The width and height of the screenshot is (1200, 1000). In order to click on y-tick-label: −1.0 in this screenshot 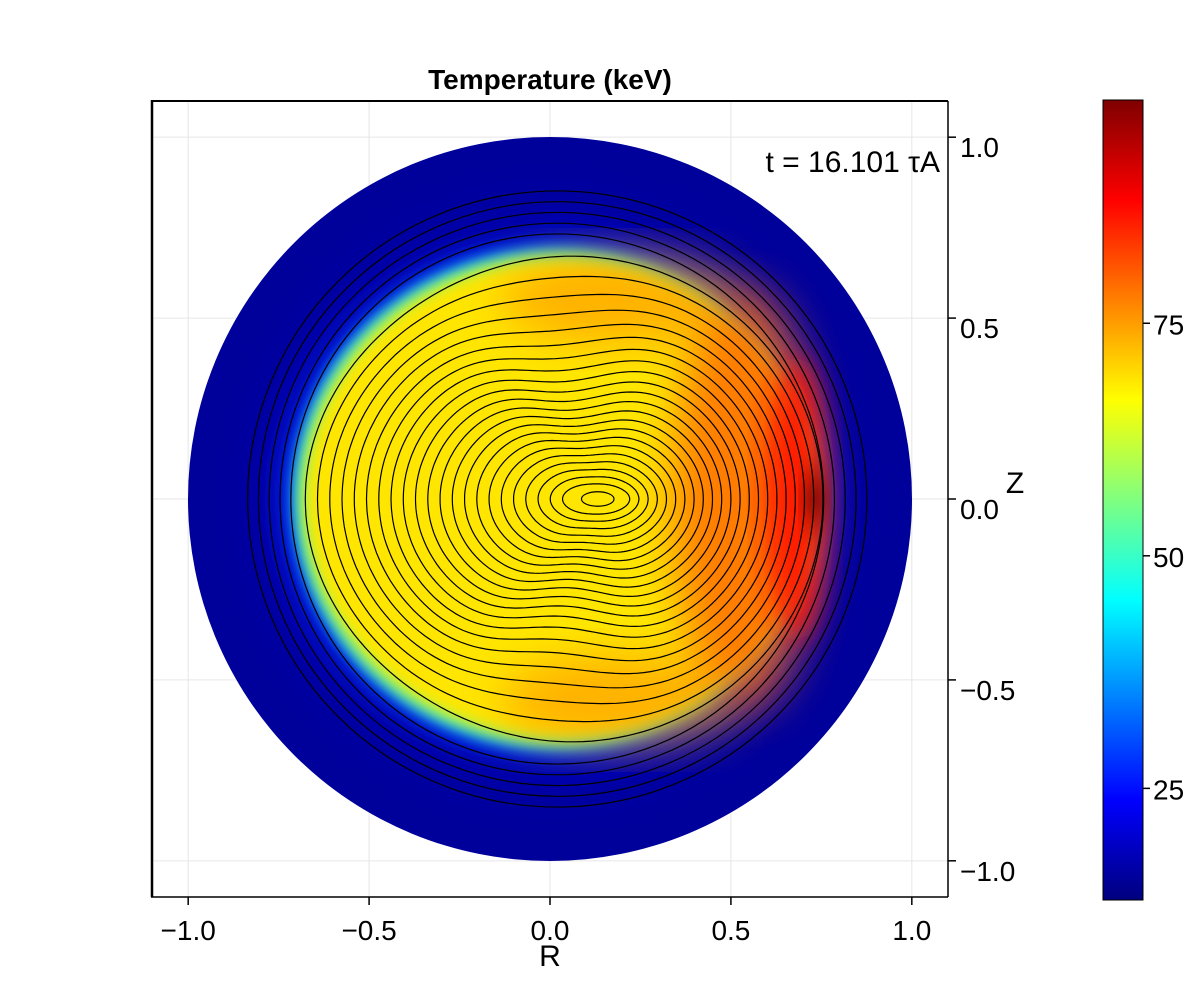, I will do `click(987, 871)`.